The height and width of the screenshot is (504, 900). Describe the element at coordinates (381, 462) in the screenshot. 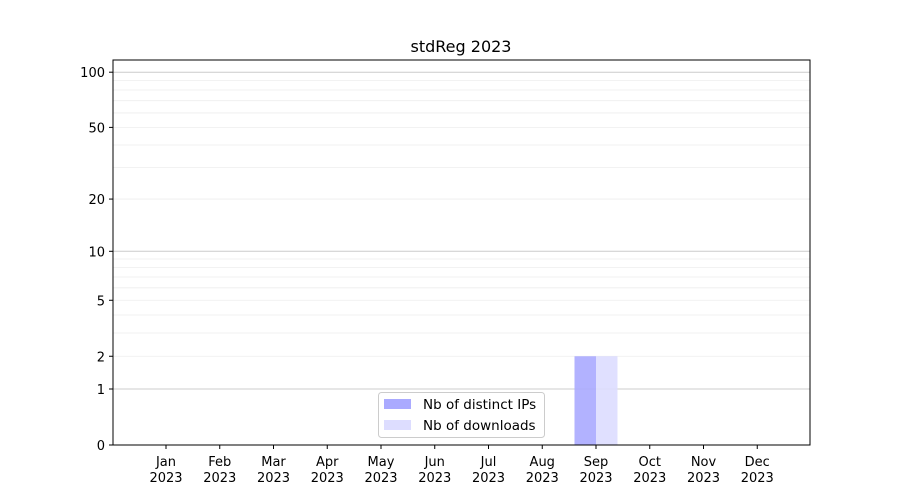

I see `x-tick-label: May` at that location.